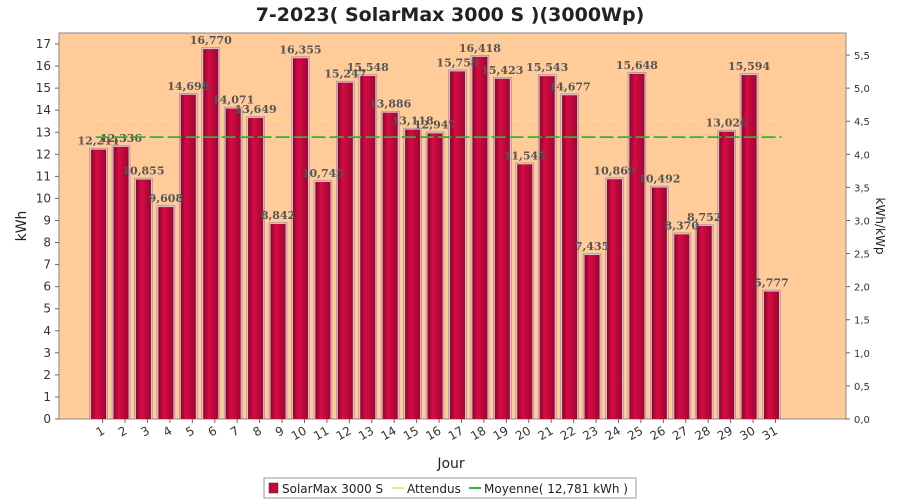 This screenshot has height=500, width=900. I want to click on y-tick-label: 16, so click(43, 66).